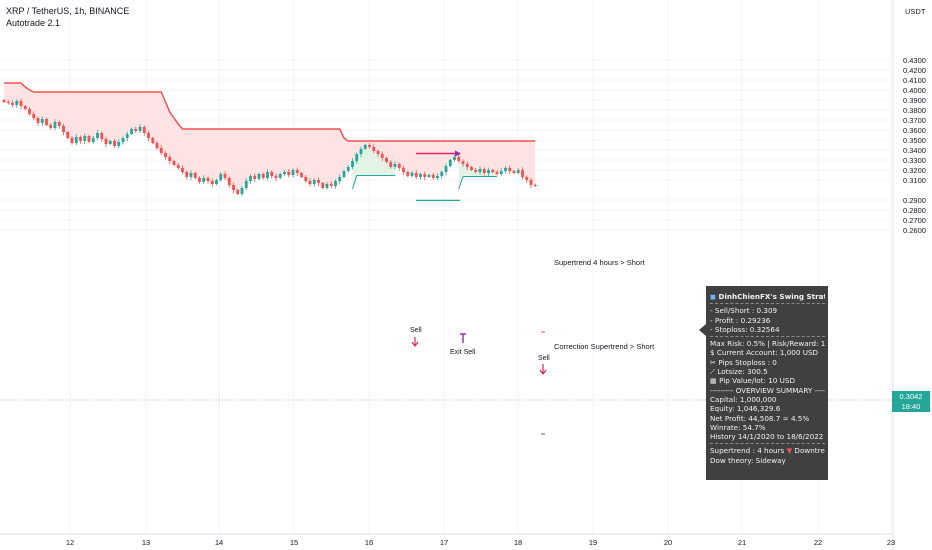  What do you see at coordinates (70, 542) in the screenshot?
I see `x-tick-label: 12` at bounding box center [70, 542].